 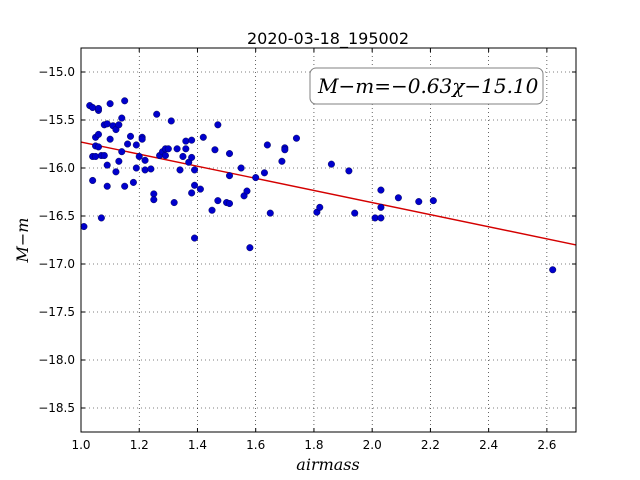 I want to click on y-tick-label: −18.0, so click(x=56, y=360).